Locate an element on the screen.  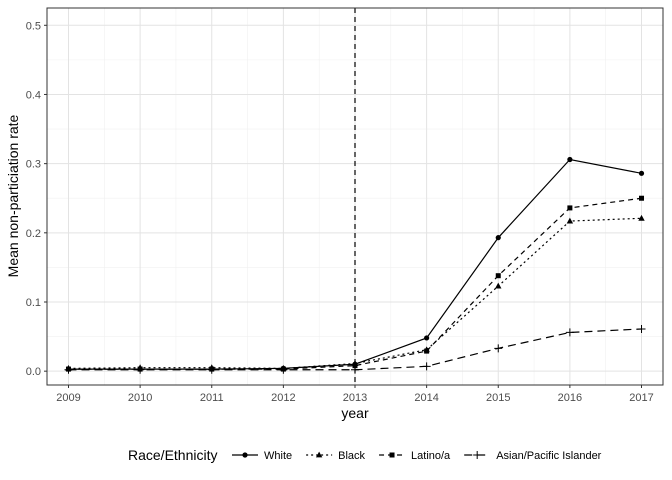
y-tick-label: 0.1 is located at coordinates (33, 303).